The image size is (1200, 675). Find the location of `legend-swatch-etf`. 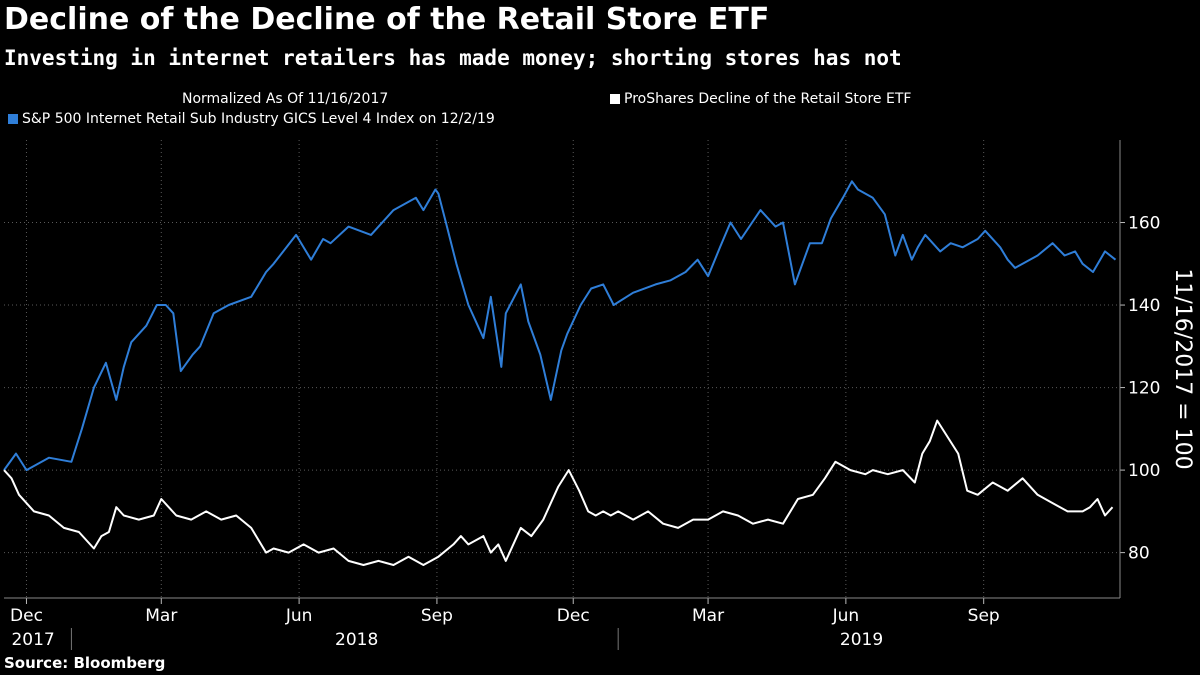

legend-swatch-etf is located at coordinates (615, 99).